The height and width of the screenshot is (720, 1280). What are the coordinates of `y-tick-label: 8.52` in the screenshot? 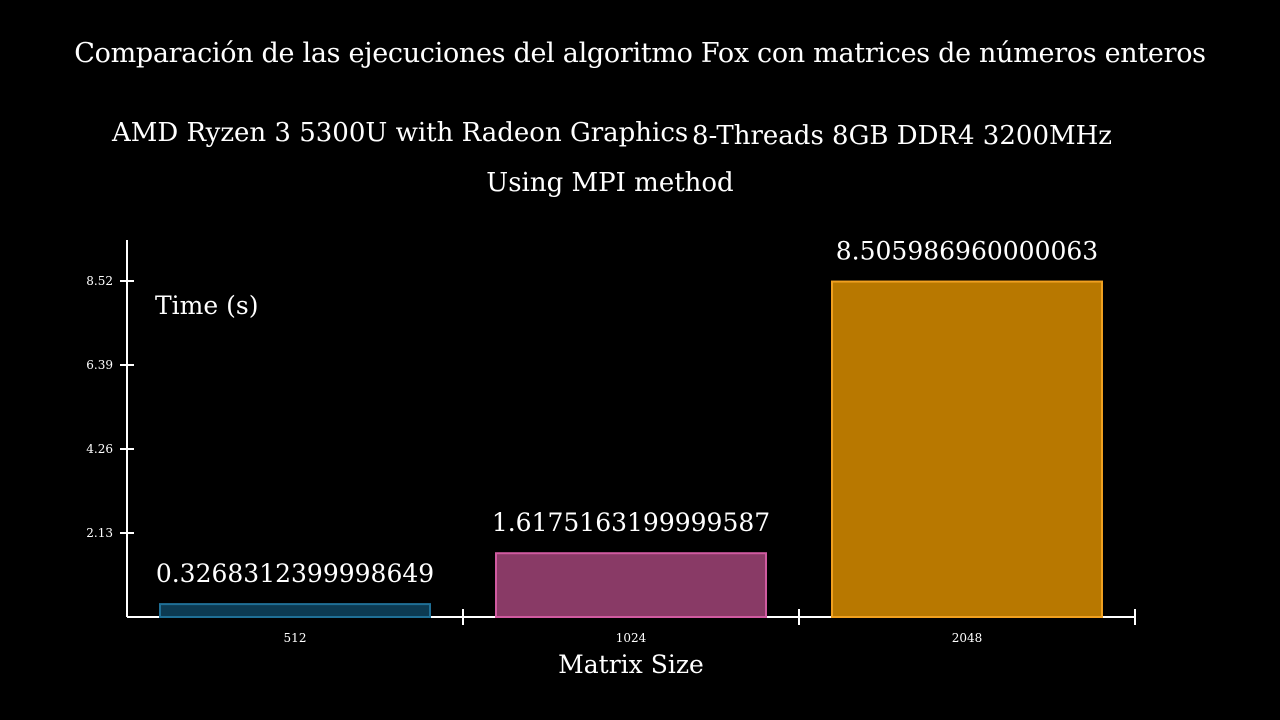 It's located at (99, 281).